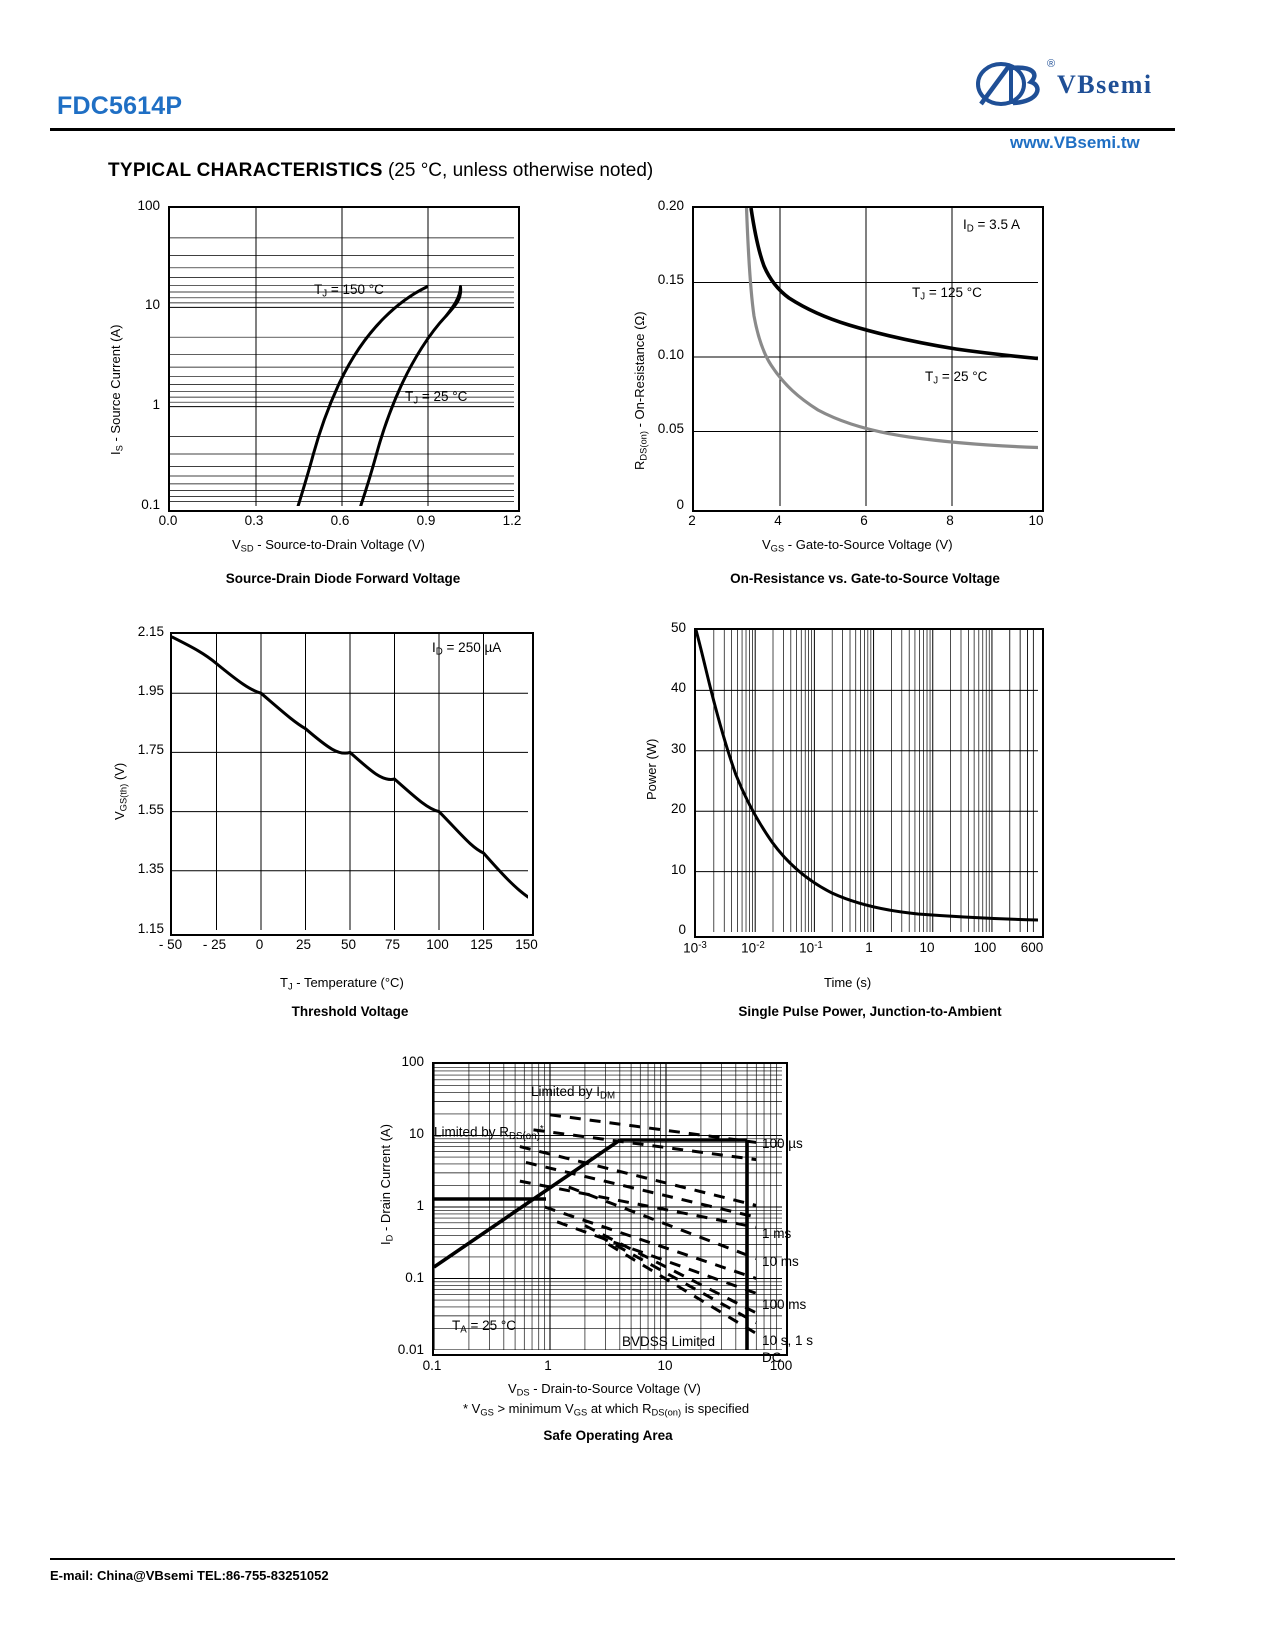 The height and width of the screenshot is (1650, 1275). Describe the element at coordinates (472, 1132) in the screenshot. I see `annot-f5-1-rest: Limited by R` at that location.